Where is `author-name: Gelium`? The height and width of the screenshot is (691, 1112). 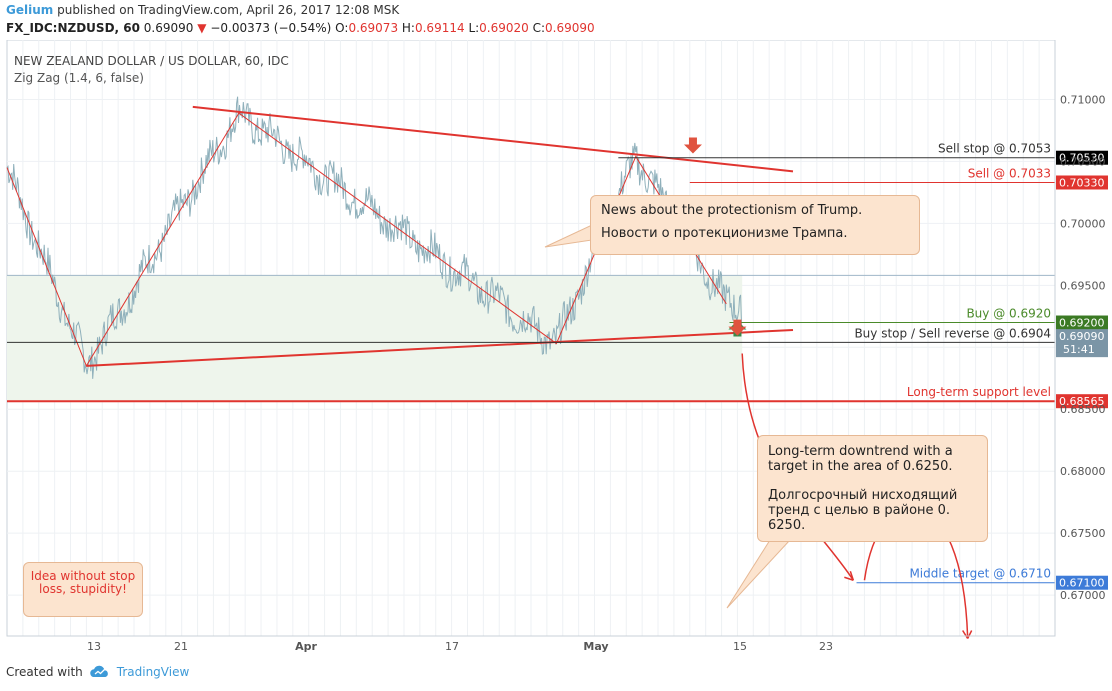 author-name: Gelium is located at coordinates (30, 10).